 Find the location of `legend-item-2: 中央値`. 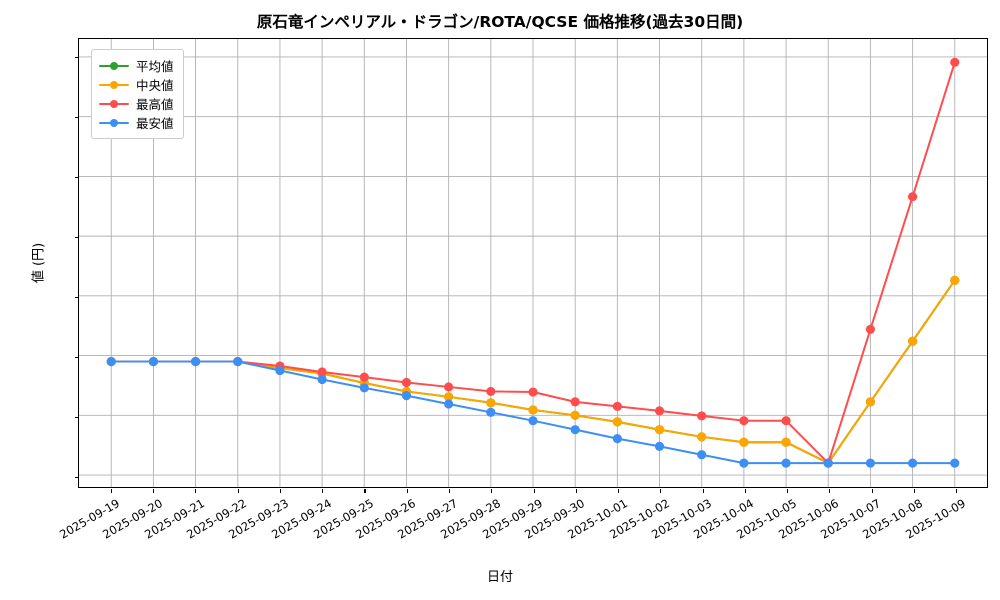

legend-item-2: 中央値 is located at coordinates (136, 84).